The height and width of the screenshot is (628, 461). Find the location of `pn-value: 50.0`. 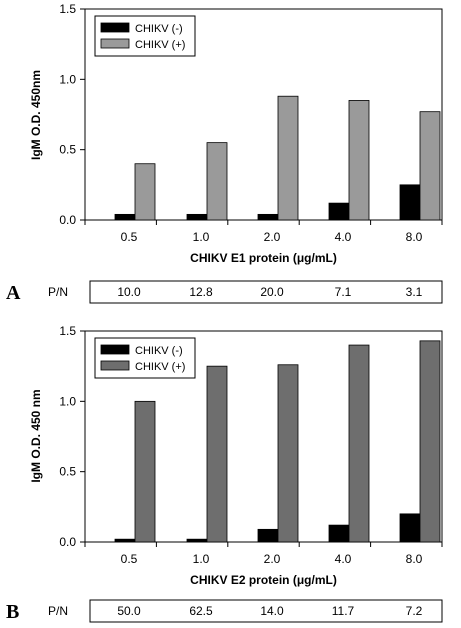

pn-value: 50.0 is located at coordinates (129, 611).